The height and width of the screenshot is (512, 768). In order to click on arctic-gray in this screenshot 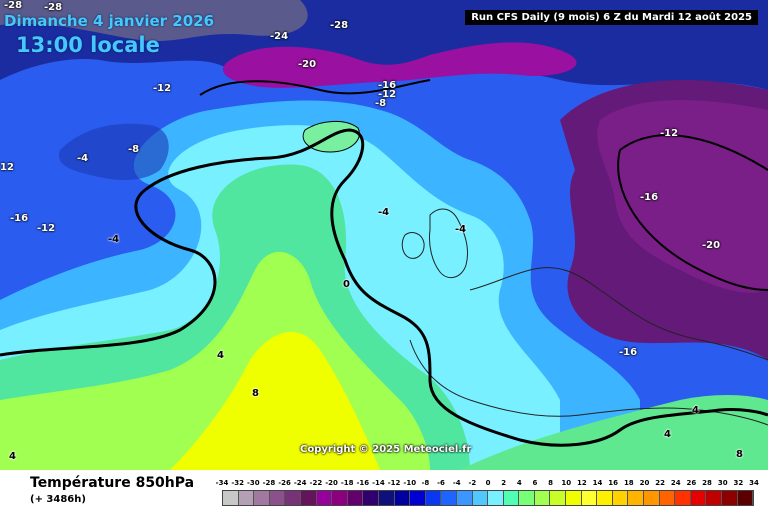, I will do `click(154, 21)`.